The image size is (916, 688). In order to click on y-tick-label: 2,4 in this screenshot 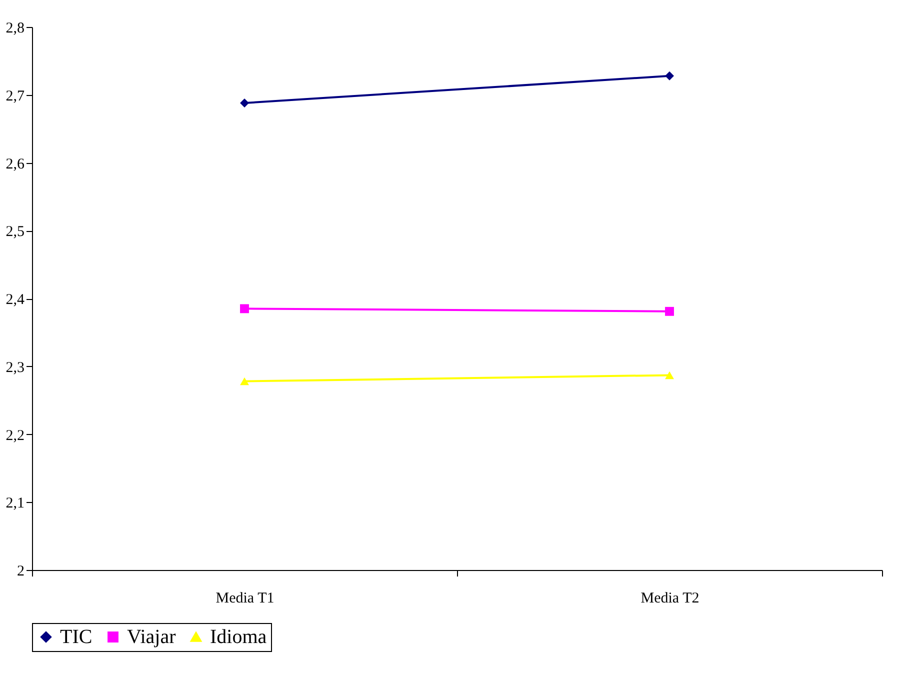, I will do `click(15, 300)`.